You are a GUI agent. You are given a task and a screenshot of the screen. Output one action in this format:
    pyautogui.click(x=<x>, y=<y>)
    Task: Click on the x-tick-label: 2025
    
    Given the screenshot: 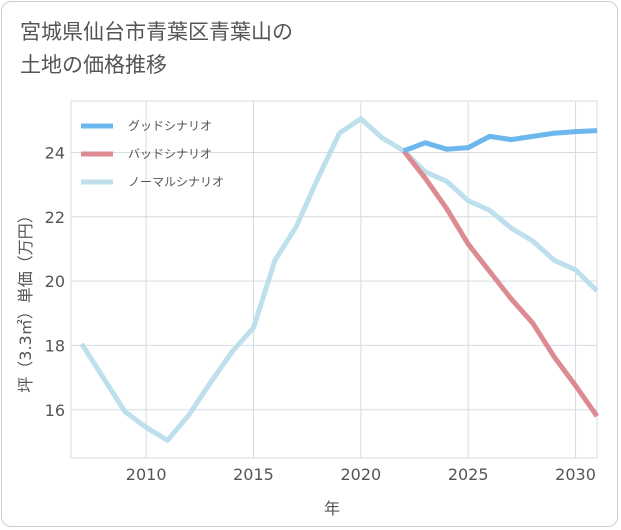 What is the action you would take?
    pyautogui.click(x=468, y=474)
    